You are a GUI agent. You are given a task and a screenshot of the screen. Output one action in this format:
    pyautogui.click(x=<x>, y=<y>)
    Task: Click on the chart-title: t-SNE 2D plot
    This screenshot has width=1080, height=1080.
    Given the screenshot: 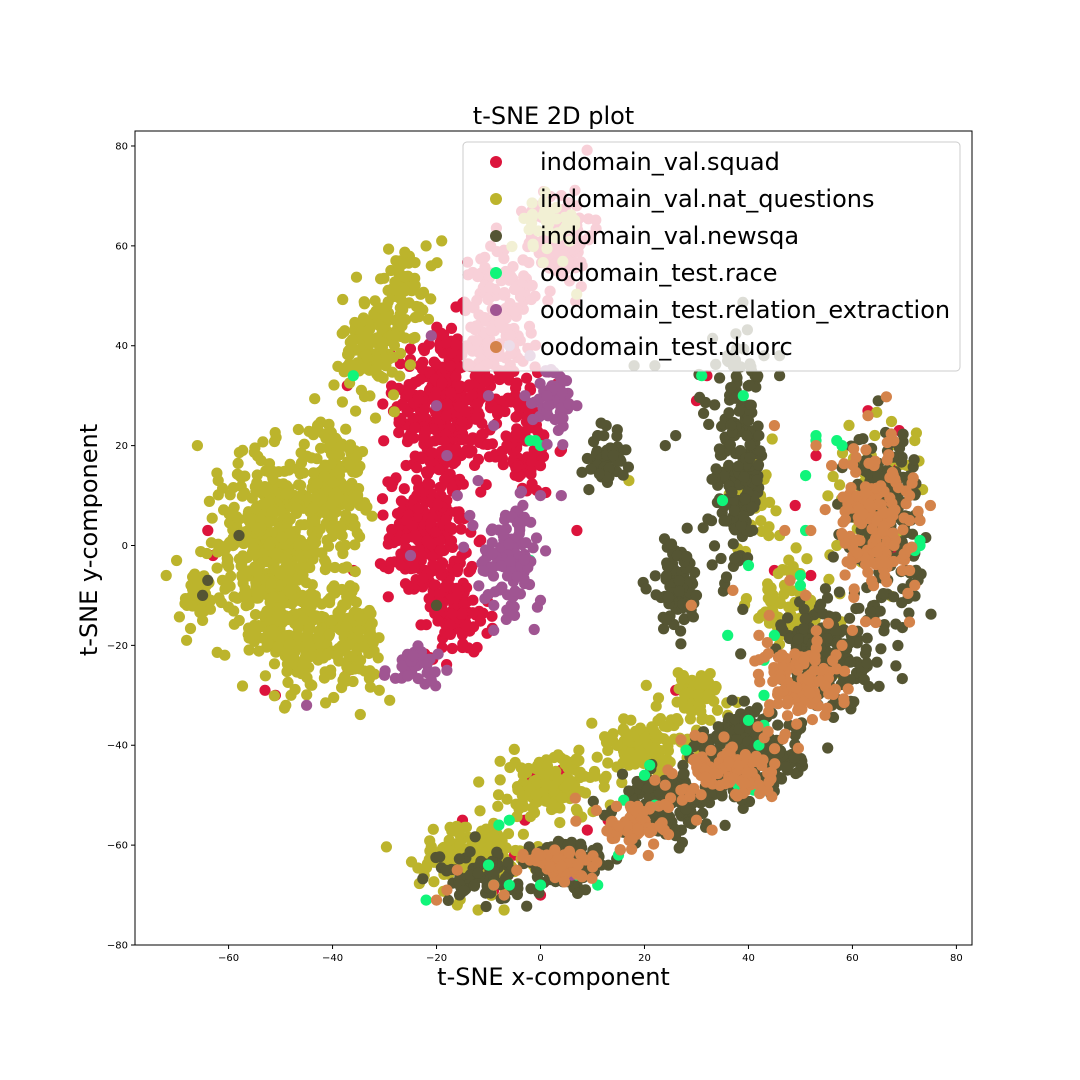 What is the action you would take?
    pyautogui.click(x=553, y=116)
    